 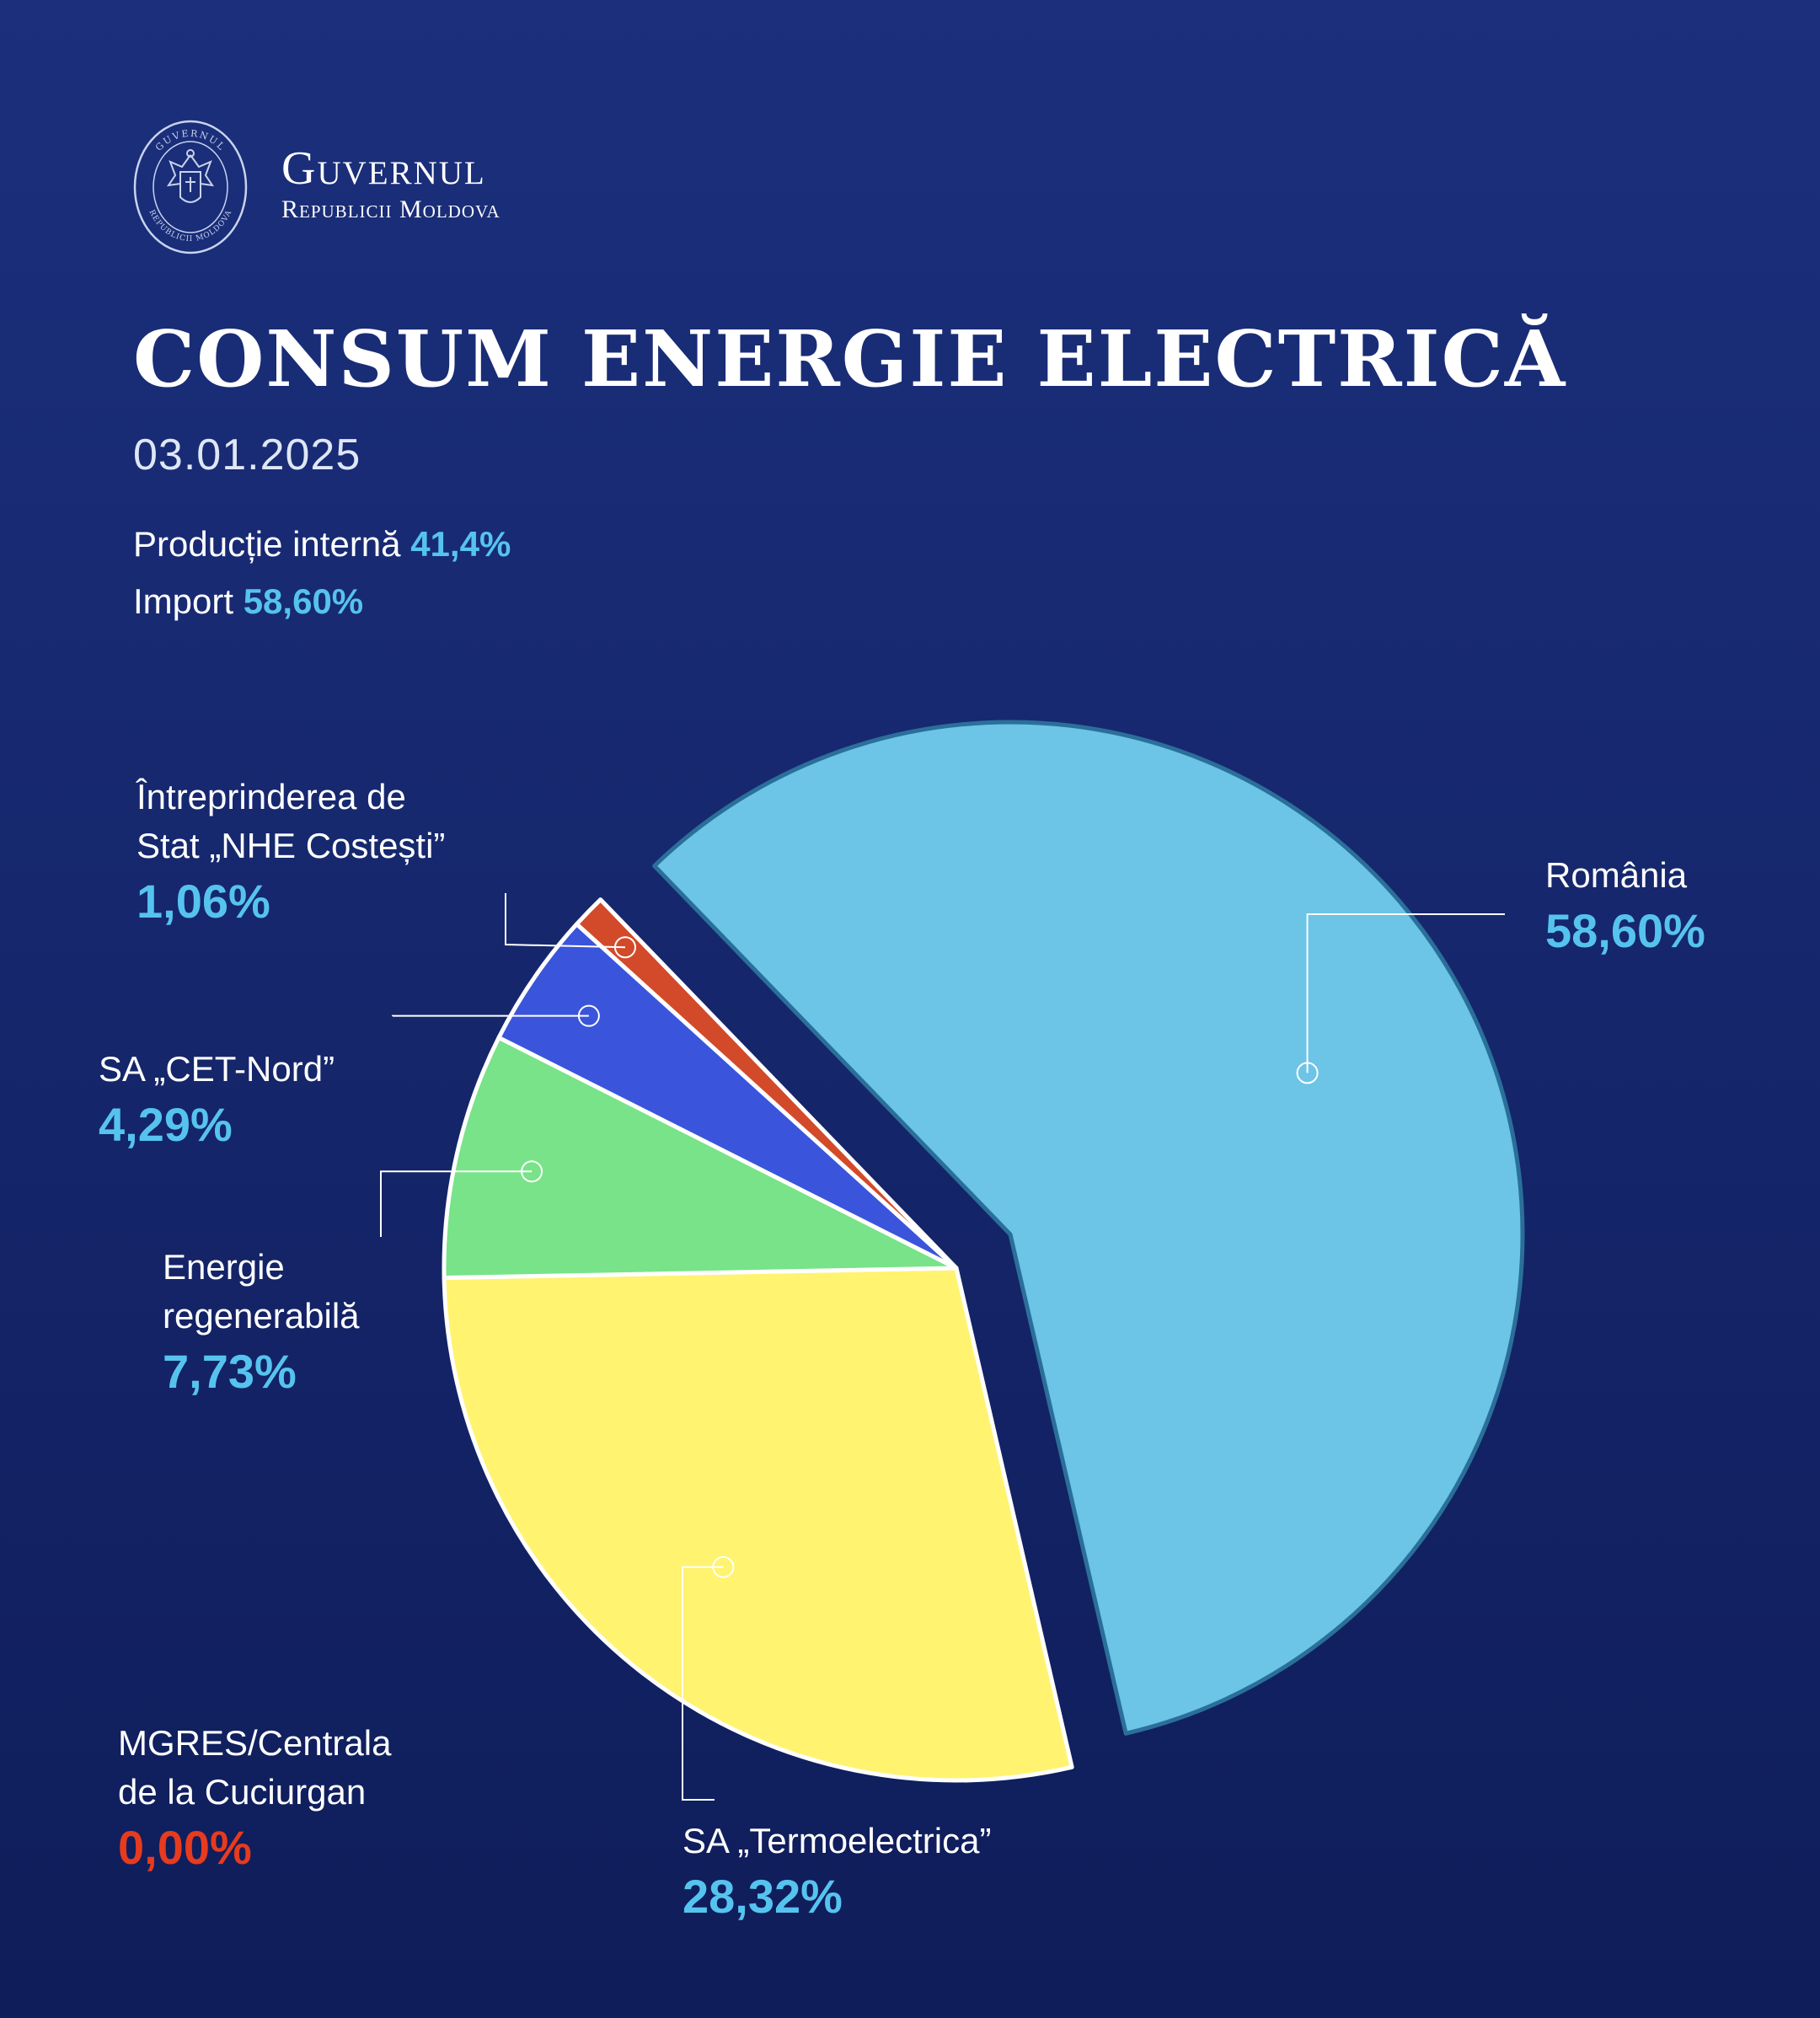 I want to click on stat-import: Import 58,60%, so click(x=248, y=601).